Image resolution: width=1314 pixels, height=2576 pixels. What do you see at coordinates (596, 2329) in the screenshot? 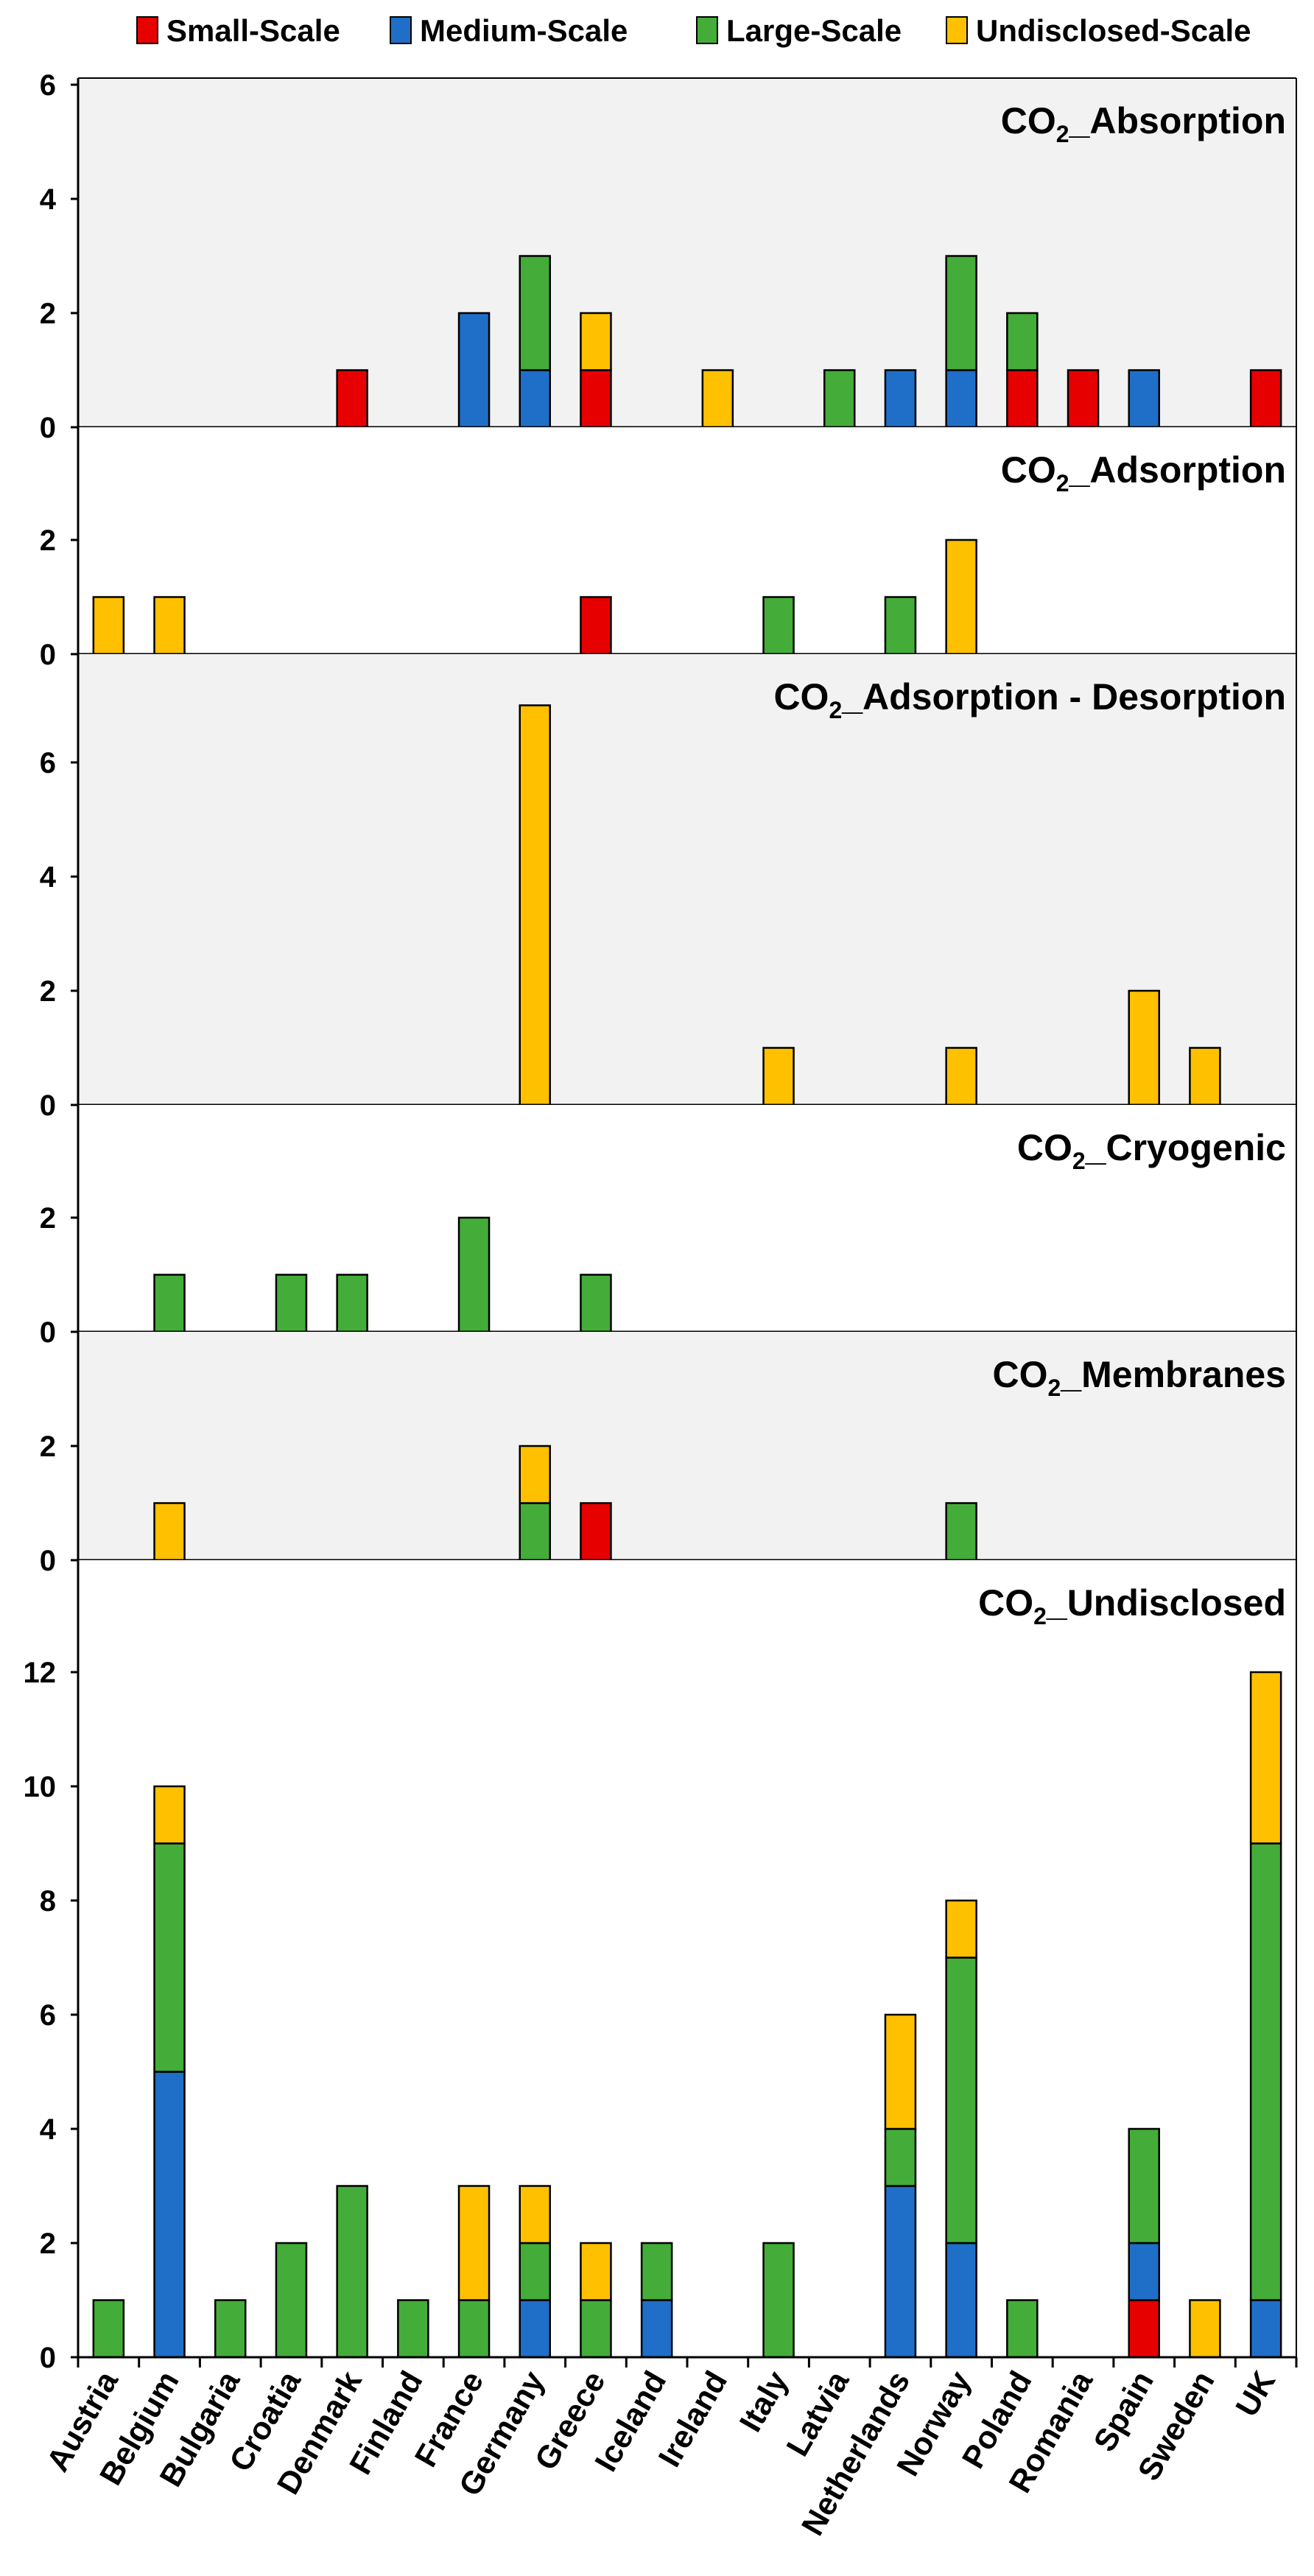
I see `bar-greece-large-scale` at bounding box center [596, 2329].